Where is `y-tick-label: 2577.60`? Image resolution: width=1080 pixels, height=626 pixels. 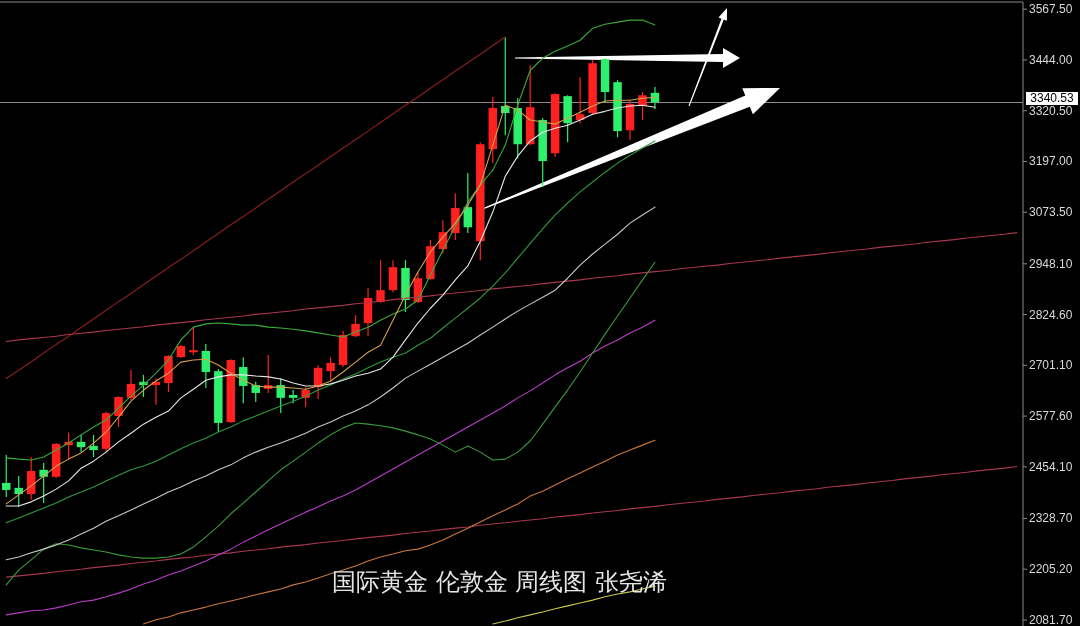 y-tick-label: 2577.60 is located at coordinates (1051, 416).